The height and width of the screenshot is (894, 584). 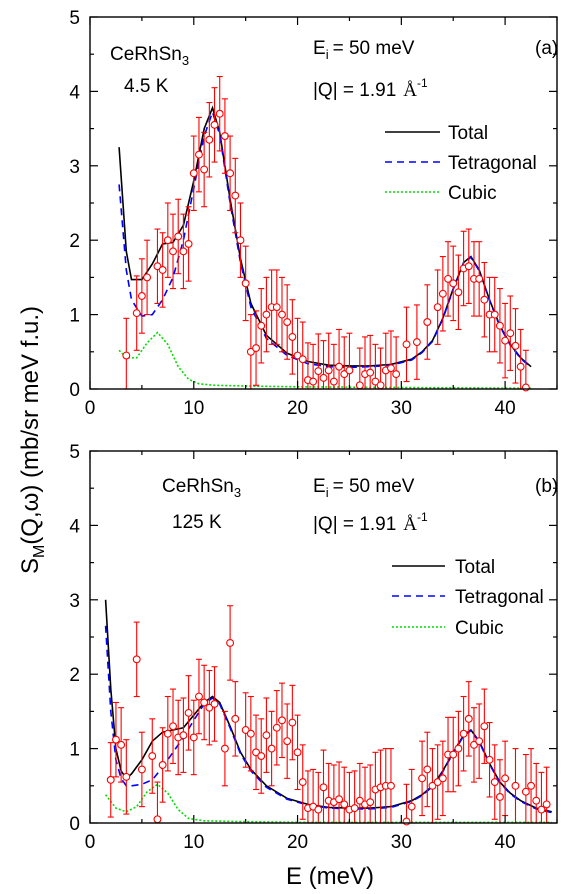 I want to click on y-axis-label: SM(Q,ω) (mb/sr meV f.u.), so click(x=32, y=440).